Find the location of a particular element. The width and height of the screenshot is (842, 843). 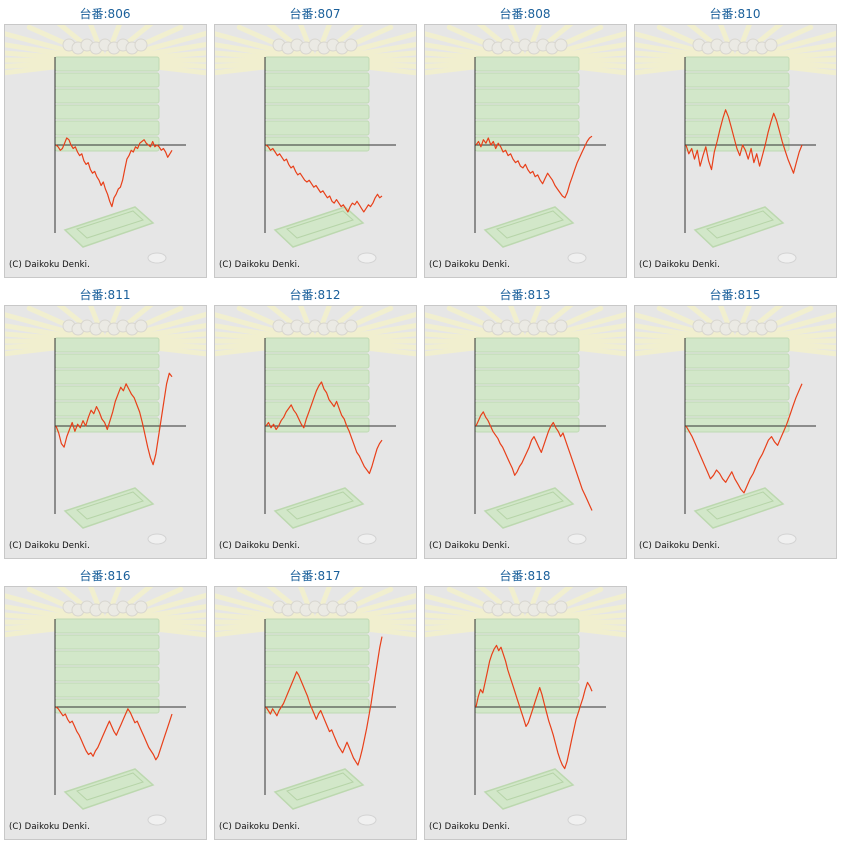

chart-cell: 台番:807 (C) Daikoku Denki. is located at coordinates (315, 140).